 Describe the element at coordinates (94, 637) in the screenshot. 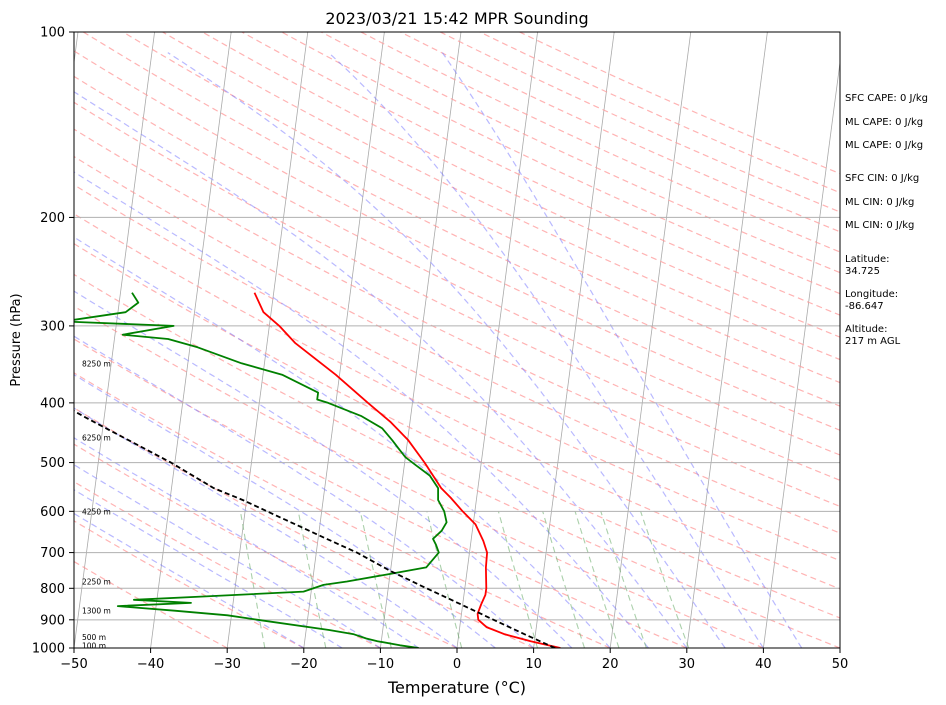

I see `height-label: 500 m` at that location.